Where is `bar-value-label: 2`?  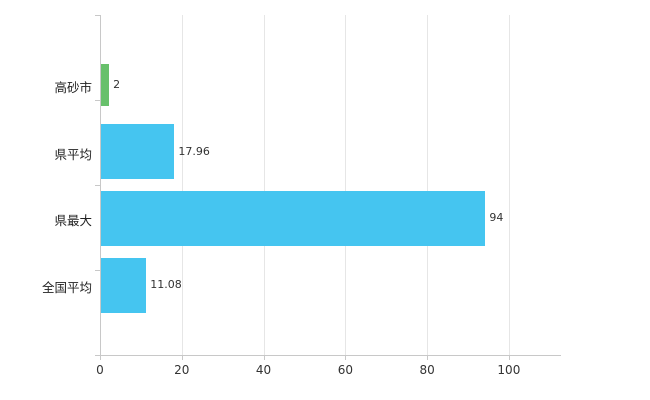 bar-value-label: 2 is located at coordinates (117, 84).